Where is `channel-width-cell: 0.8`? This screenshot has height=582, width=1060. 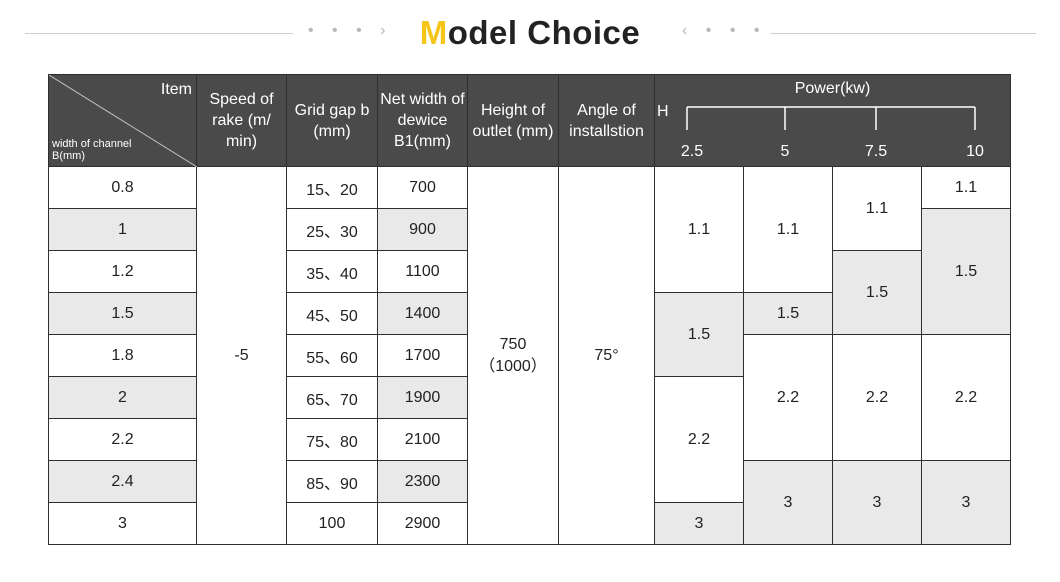
channel-width-cell: 0.8 is located at coordinates (122, 187).